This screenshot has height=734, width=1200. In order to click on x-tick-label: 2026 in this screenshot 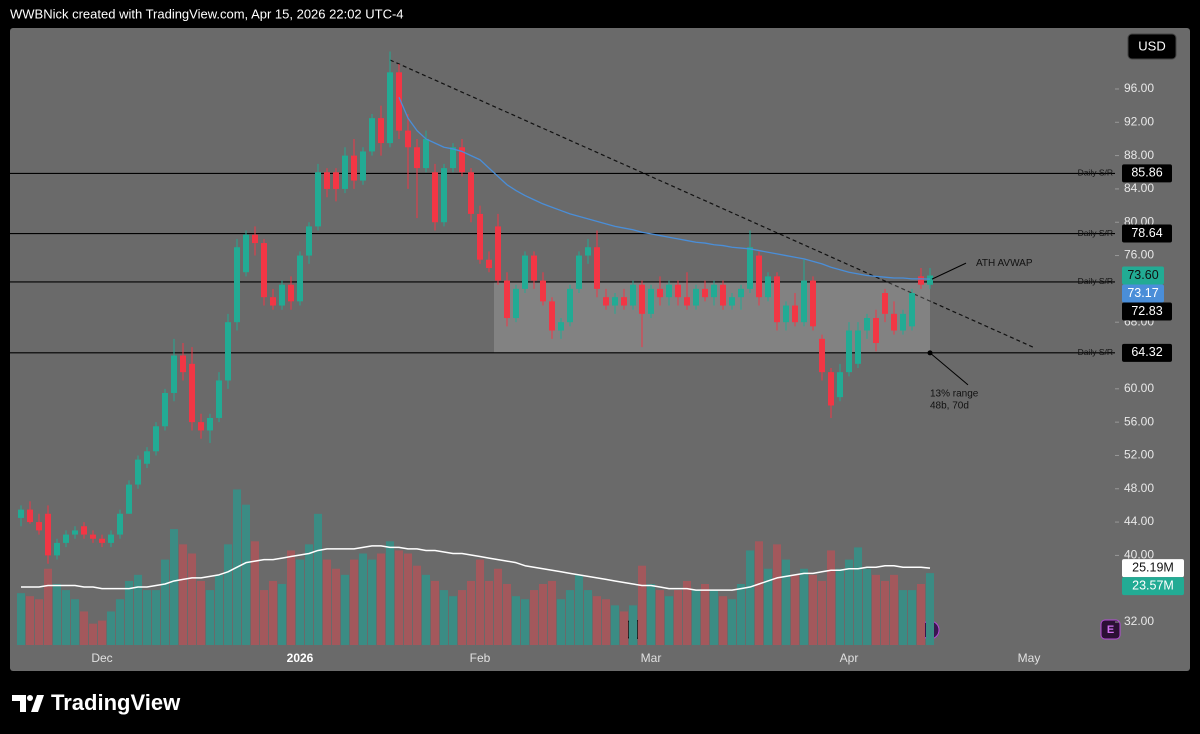, I will do `click(300, 658)`.